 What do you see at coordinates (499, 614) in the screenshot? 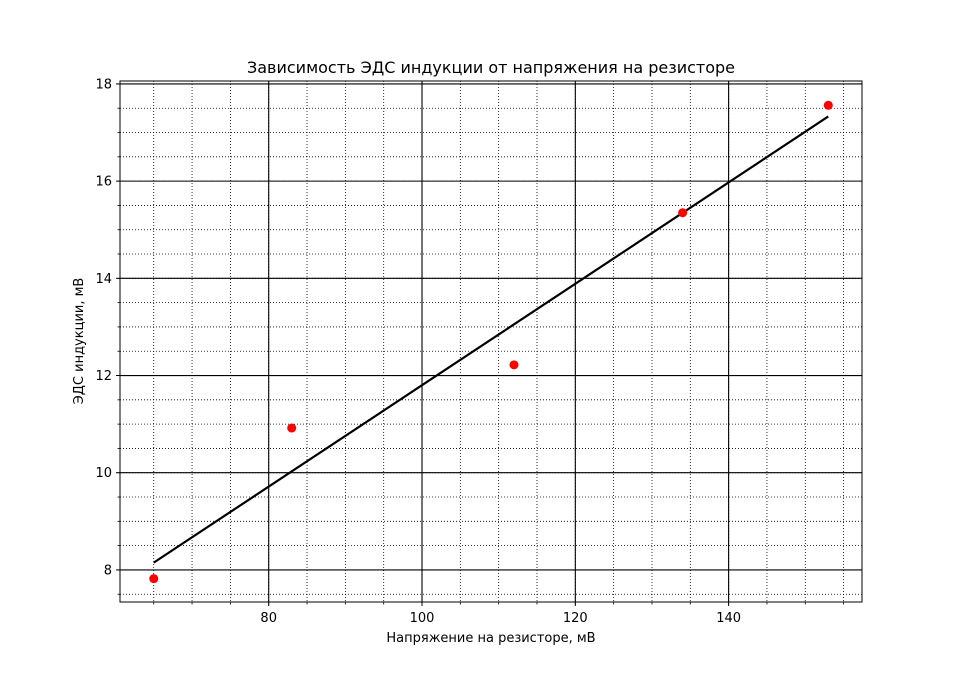
I see `x-axis-ticks: 80 100 120 140` at bounding box center [499, 614].